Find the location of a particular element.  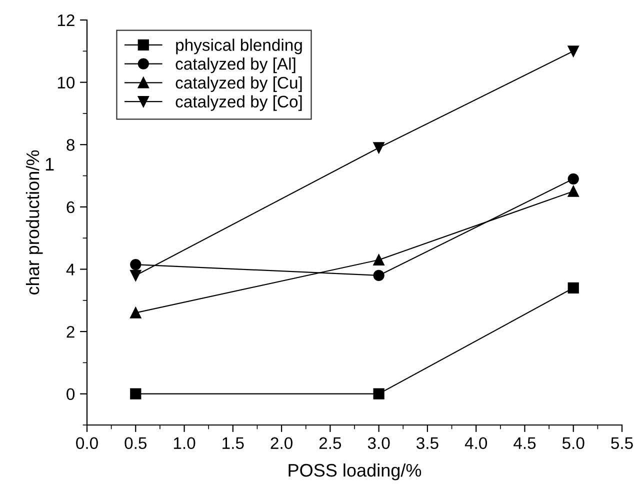

x-tick-label: 5.5 is located at coordinates (622, 443).